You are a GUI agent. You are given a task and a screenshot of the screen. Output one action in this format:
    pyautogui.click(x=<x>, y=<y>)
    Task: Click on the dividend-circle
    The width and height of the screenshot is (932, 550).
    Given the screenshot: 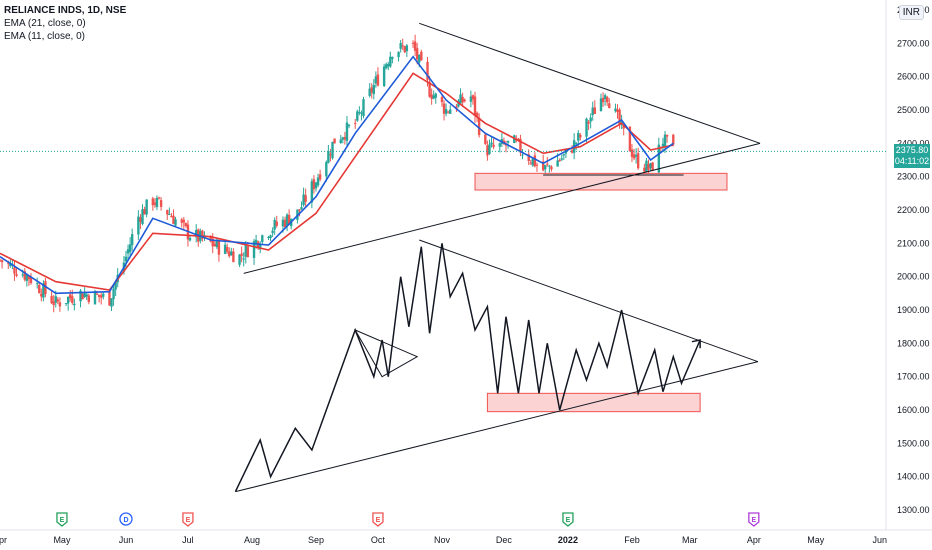 What is the action you would take?
    pyautogui.click(x=126, y=519)
    